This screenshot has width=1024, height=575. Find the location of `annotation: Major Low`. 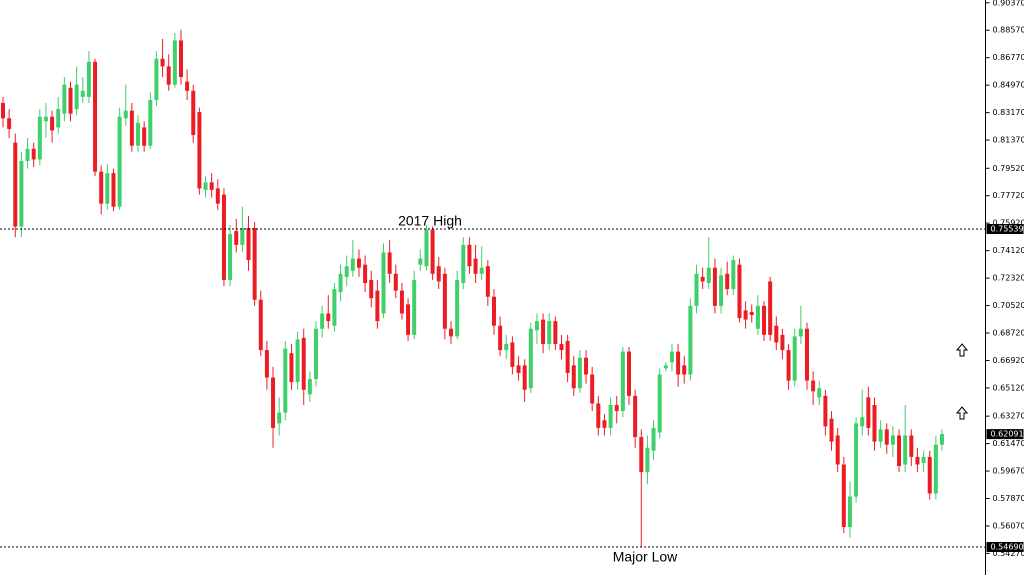

annotation: Major Low is located at coordinates (645, 557).